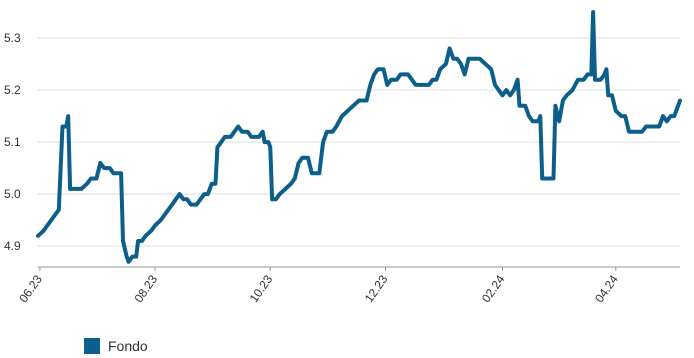 The height and width of the screenshot is (358, 694). I want to click on x-tick-label: 02.24, so click(493, 288).